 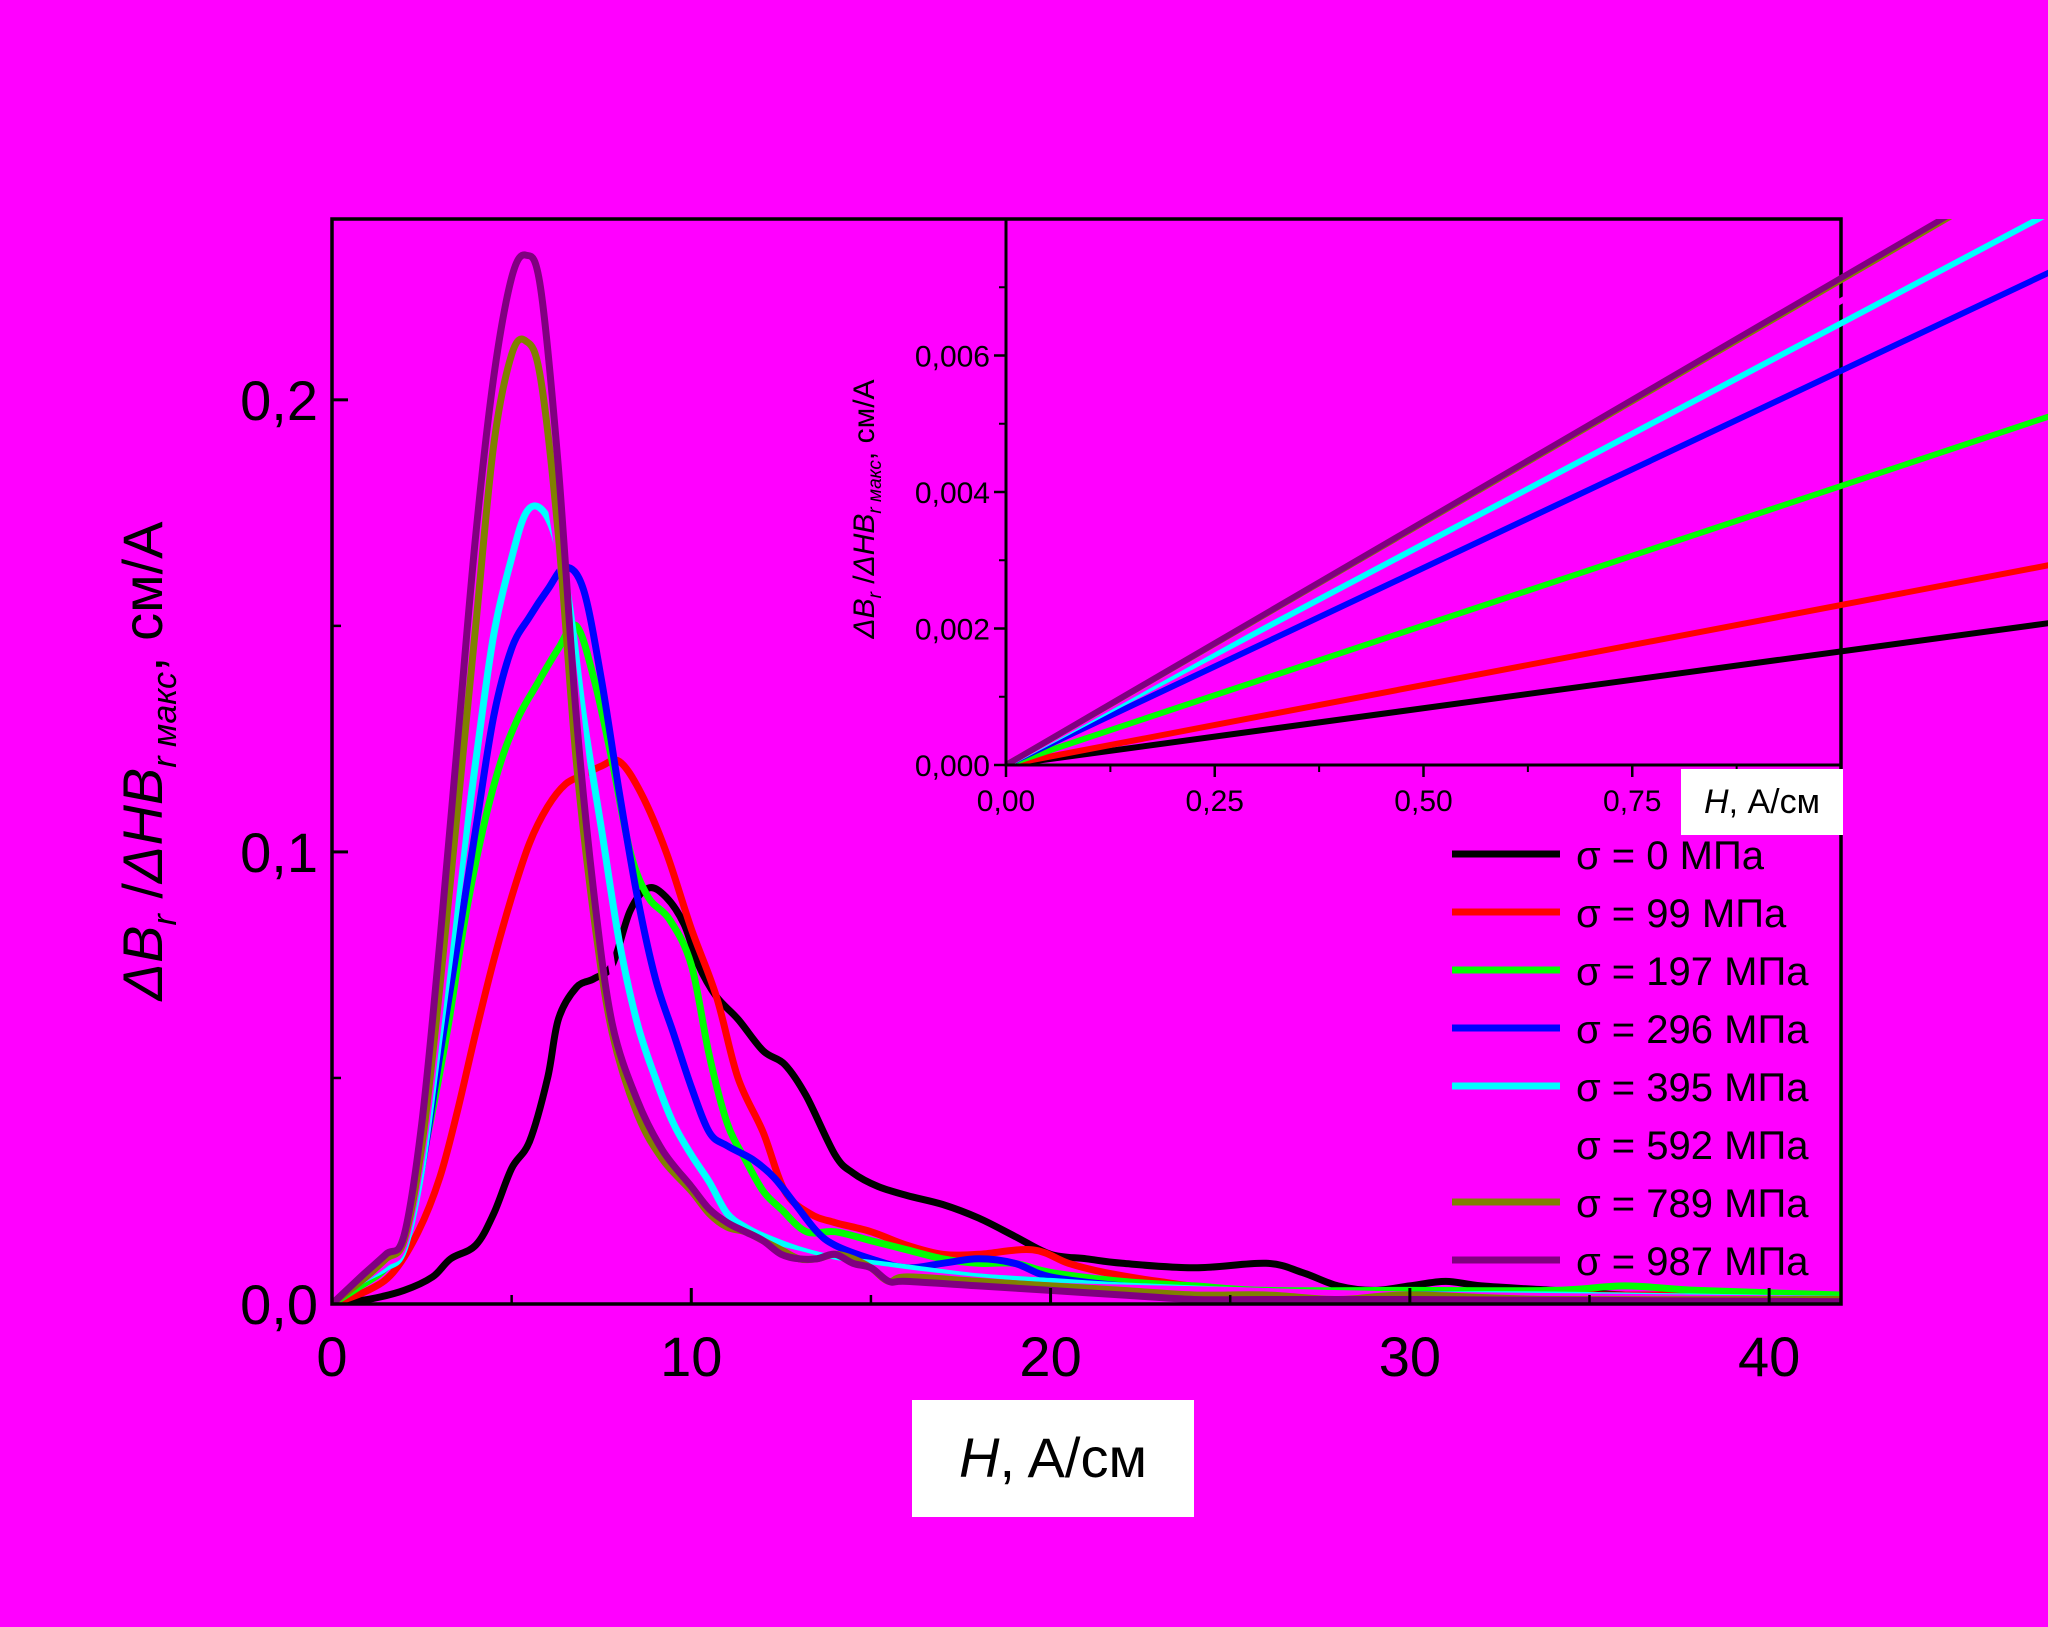 I want to click on main-x-axis-label-box, so click(x=1053, y=1458).